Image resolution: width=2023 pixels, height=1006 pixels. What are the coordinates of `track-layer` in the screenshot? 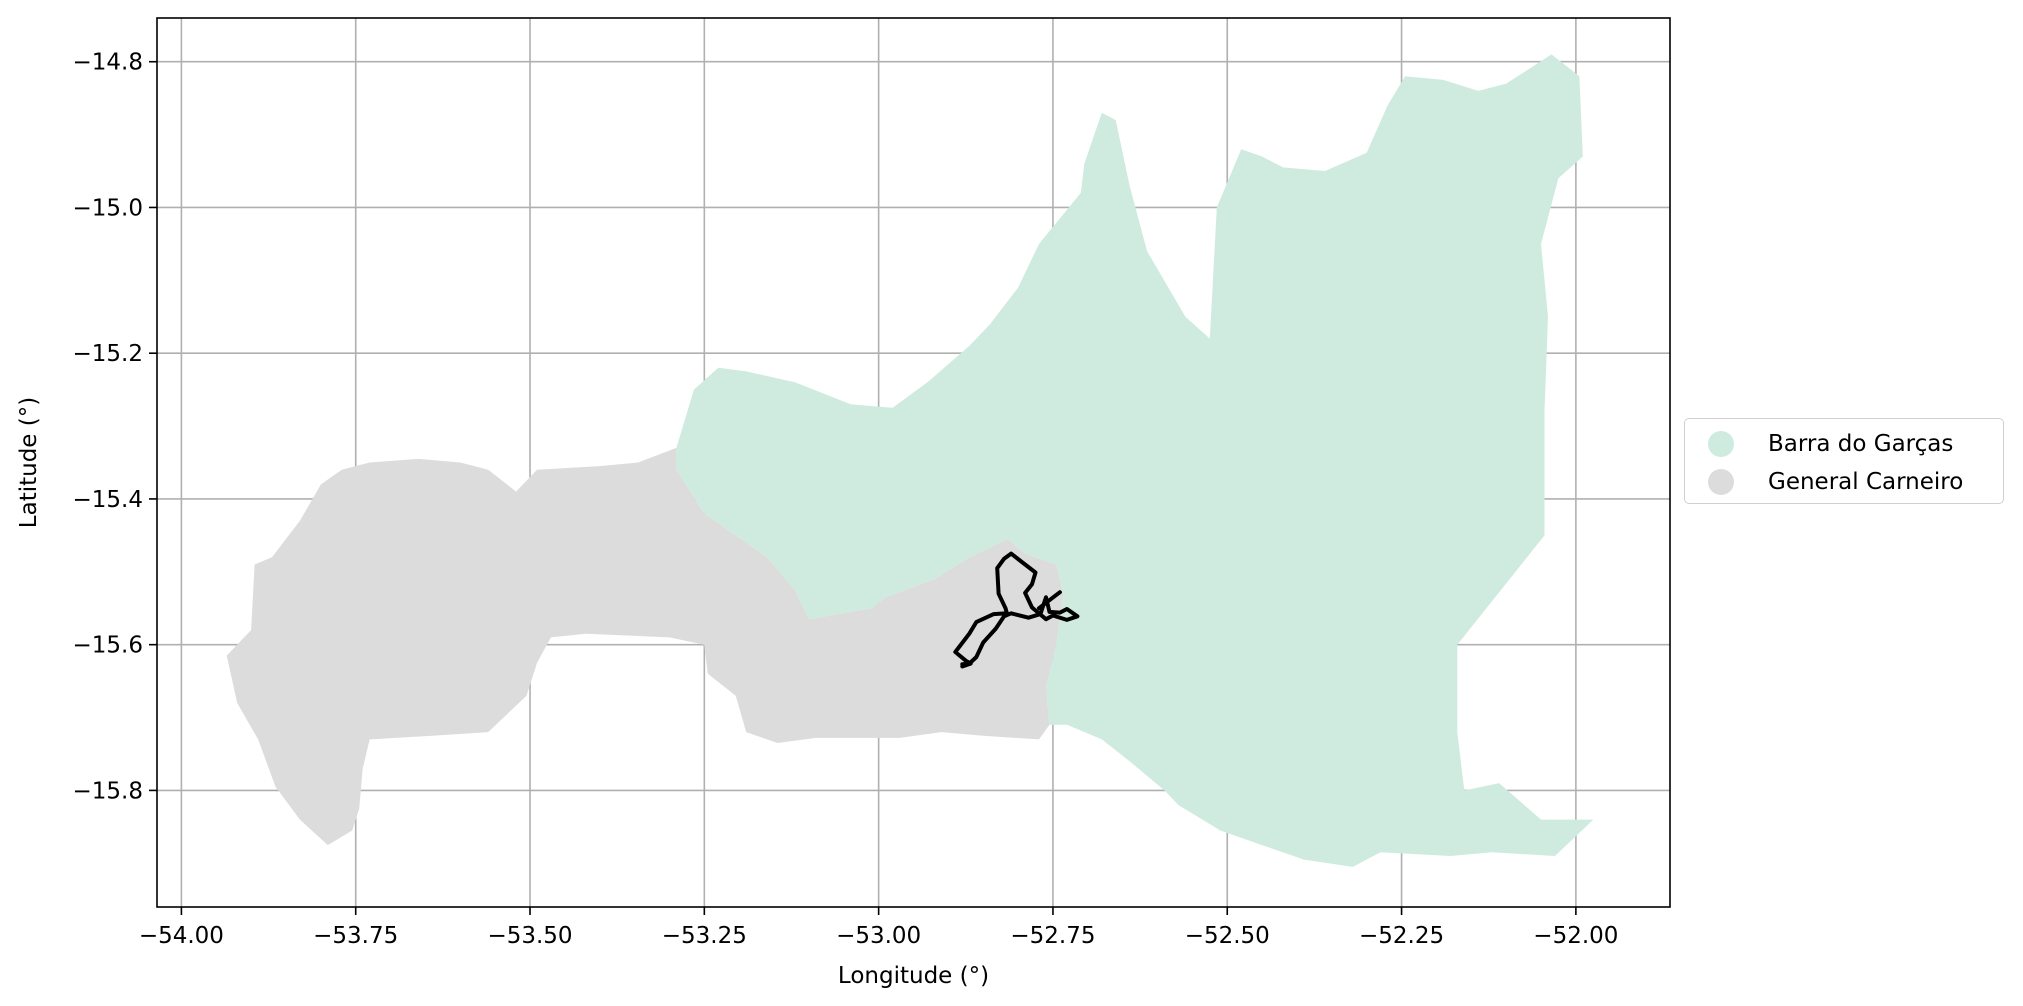 It's located at (1016, 610).